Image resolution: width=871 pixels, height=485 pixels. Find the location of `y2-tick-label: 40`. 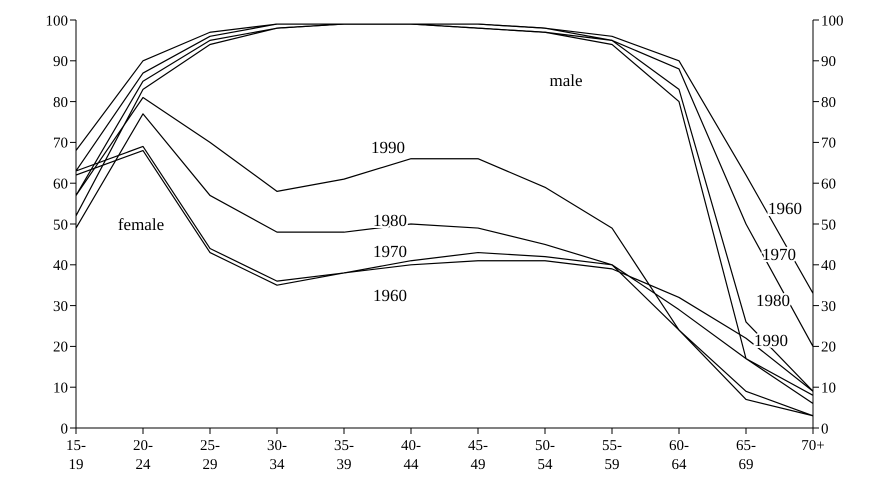

y2-tick-label: 40 is located at coordinates (828, 266).